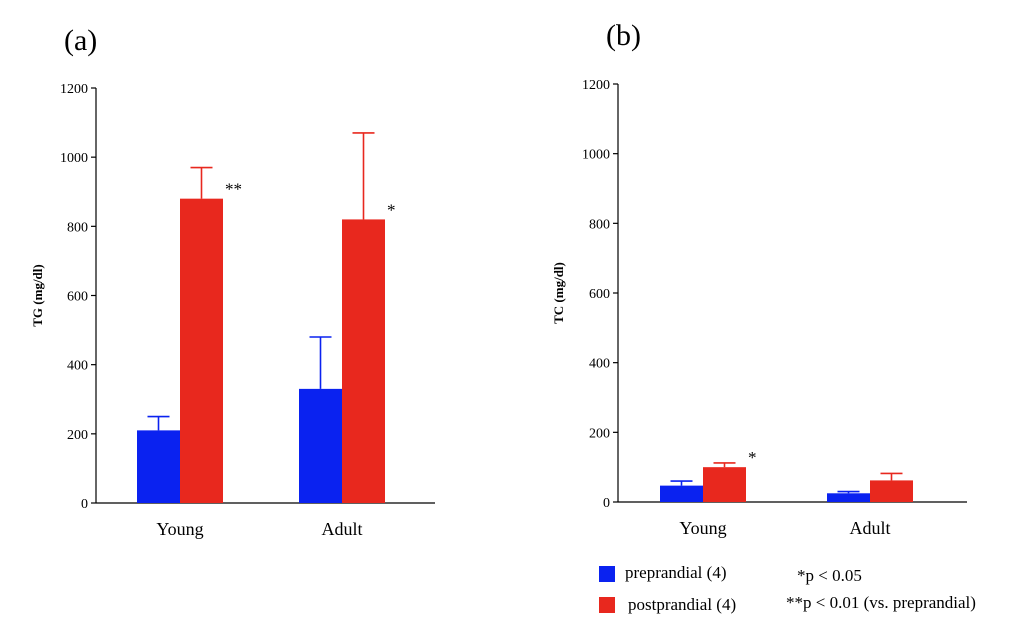  What do you see at coordinates (80, 40) in the screenshot?
I see `panel-label: (a)` at bounding box center [80, 40].